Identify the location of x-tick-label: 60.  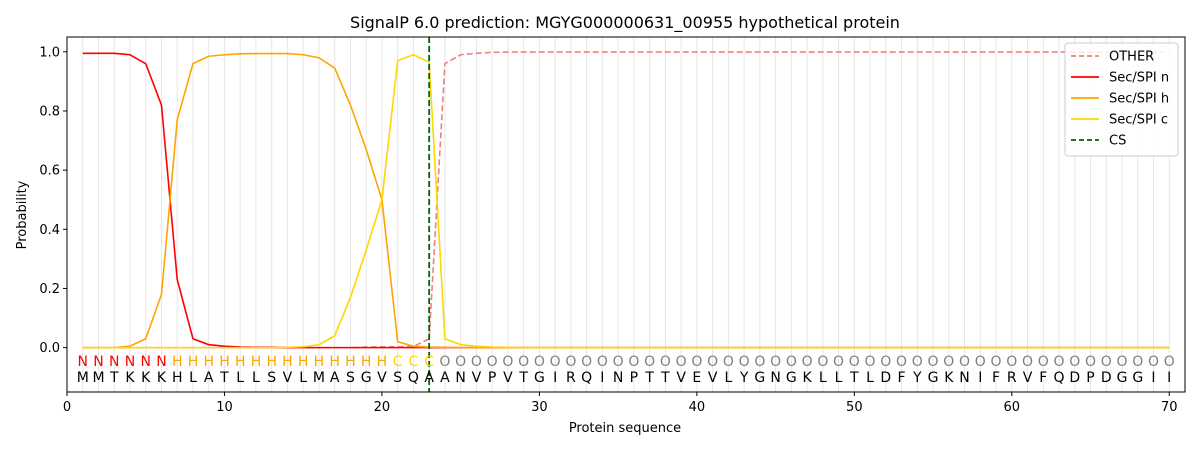
(1012, 407).